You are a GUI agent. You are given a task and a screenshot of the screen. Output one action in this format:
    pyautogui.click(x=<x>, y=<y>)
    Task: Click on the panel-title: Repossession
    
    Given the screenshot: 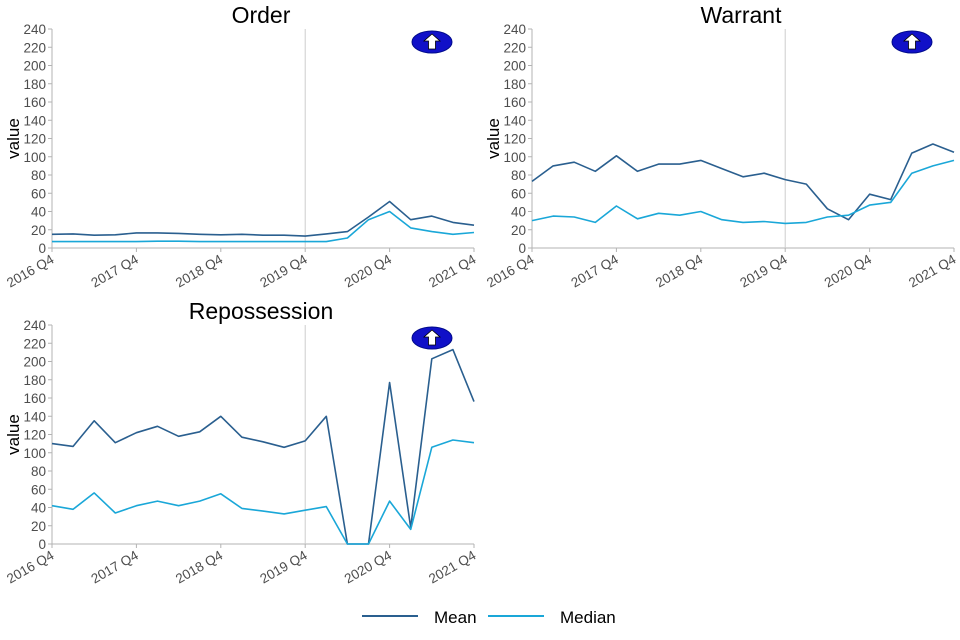 What is the action you would take?
    pyautogui.click(x=261, y=311)
    